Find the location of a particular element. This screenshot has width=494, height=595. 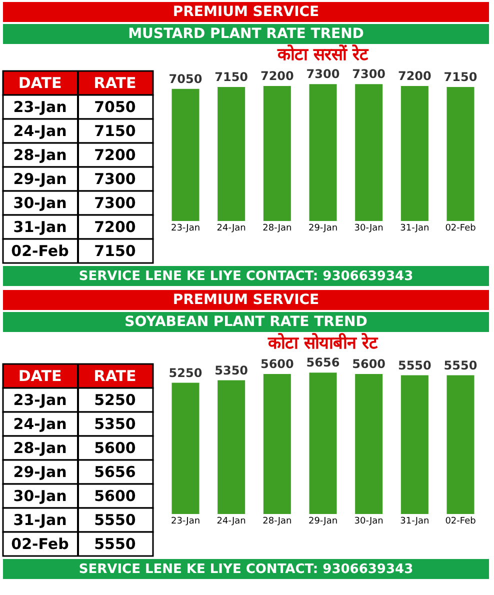

text: MUSTARD PLANT RATE TREND is located at coordinates (246, 34).